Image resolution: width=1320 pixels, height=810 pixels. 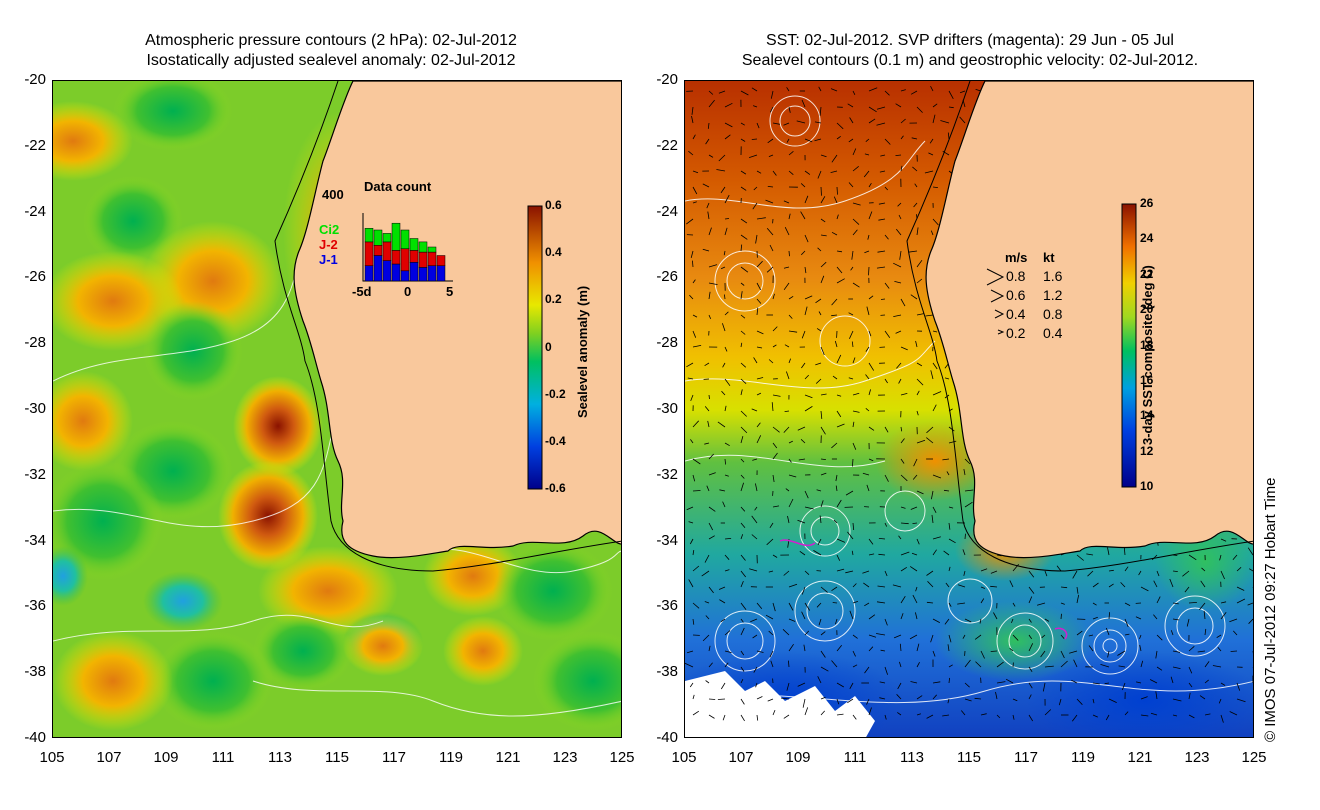 I want to click on velocity-legend-ms: 0.8, so click(x=1016, y=276).